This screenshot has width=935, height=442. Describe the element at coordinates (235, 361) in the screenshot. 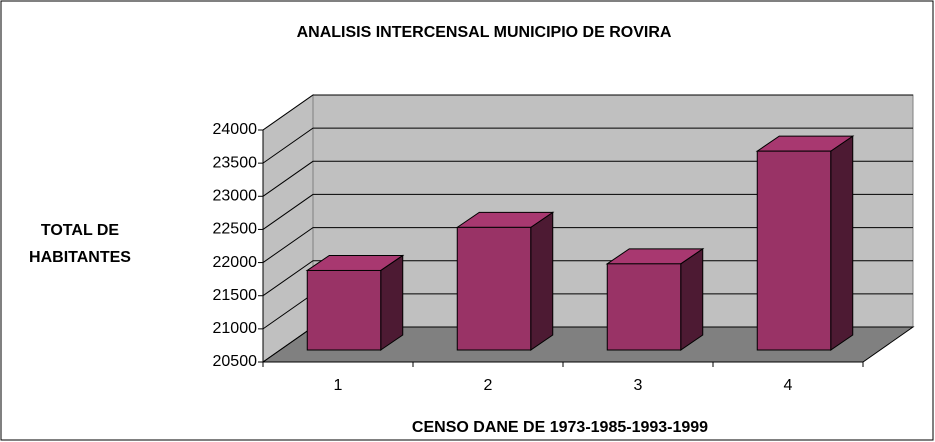

I see `y-tick-label: 20500` at that location.